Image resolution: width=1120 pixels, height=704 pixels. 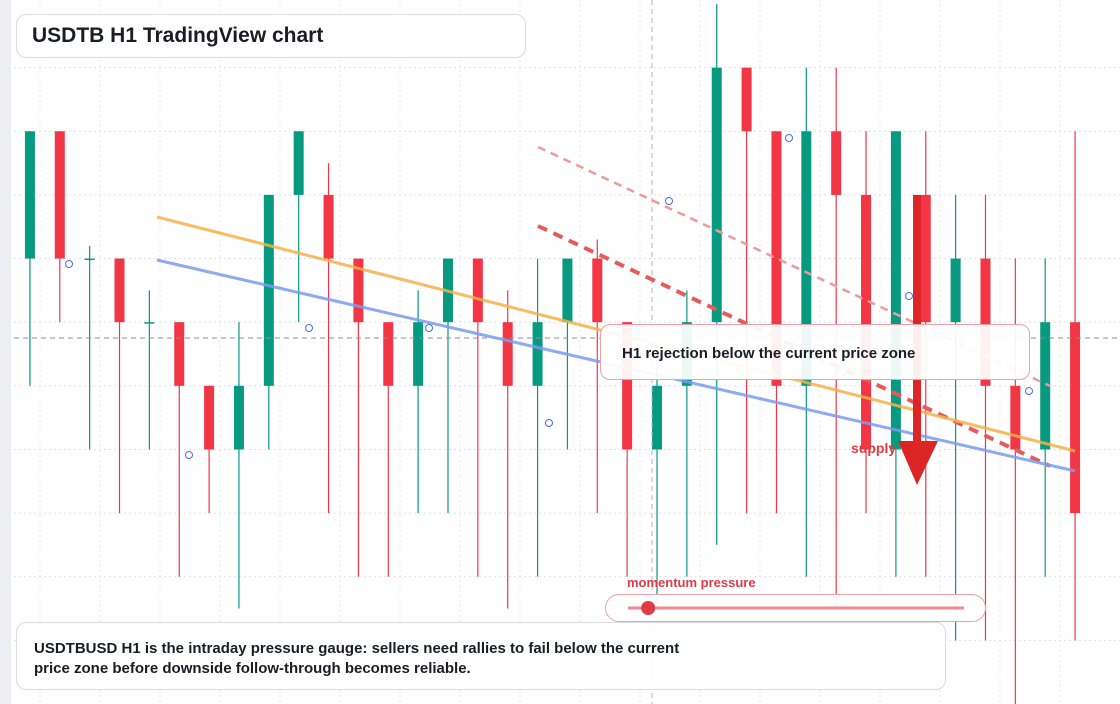 I want to click on gauge, so click(x=795, y=608).